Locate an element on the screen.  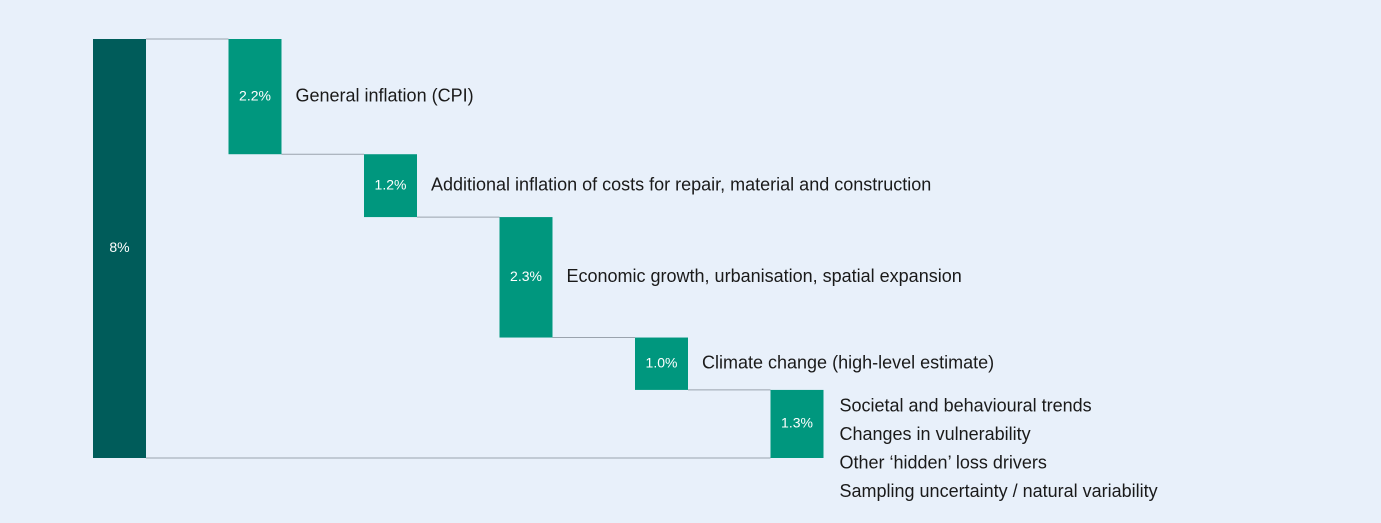
category-label: Societal and behavioural trends is located at coordinates (966, 406).